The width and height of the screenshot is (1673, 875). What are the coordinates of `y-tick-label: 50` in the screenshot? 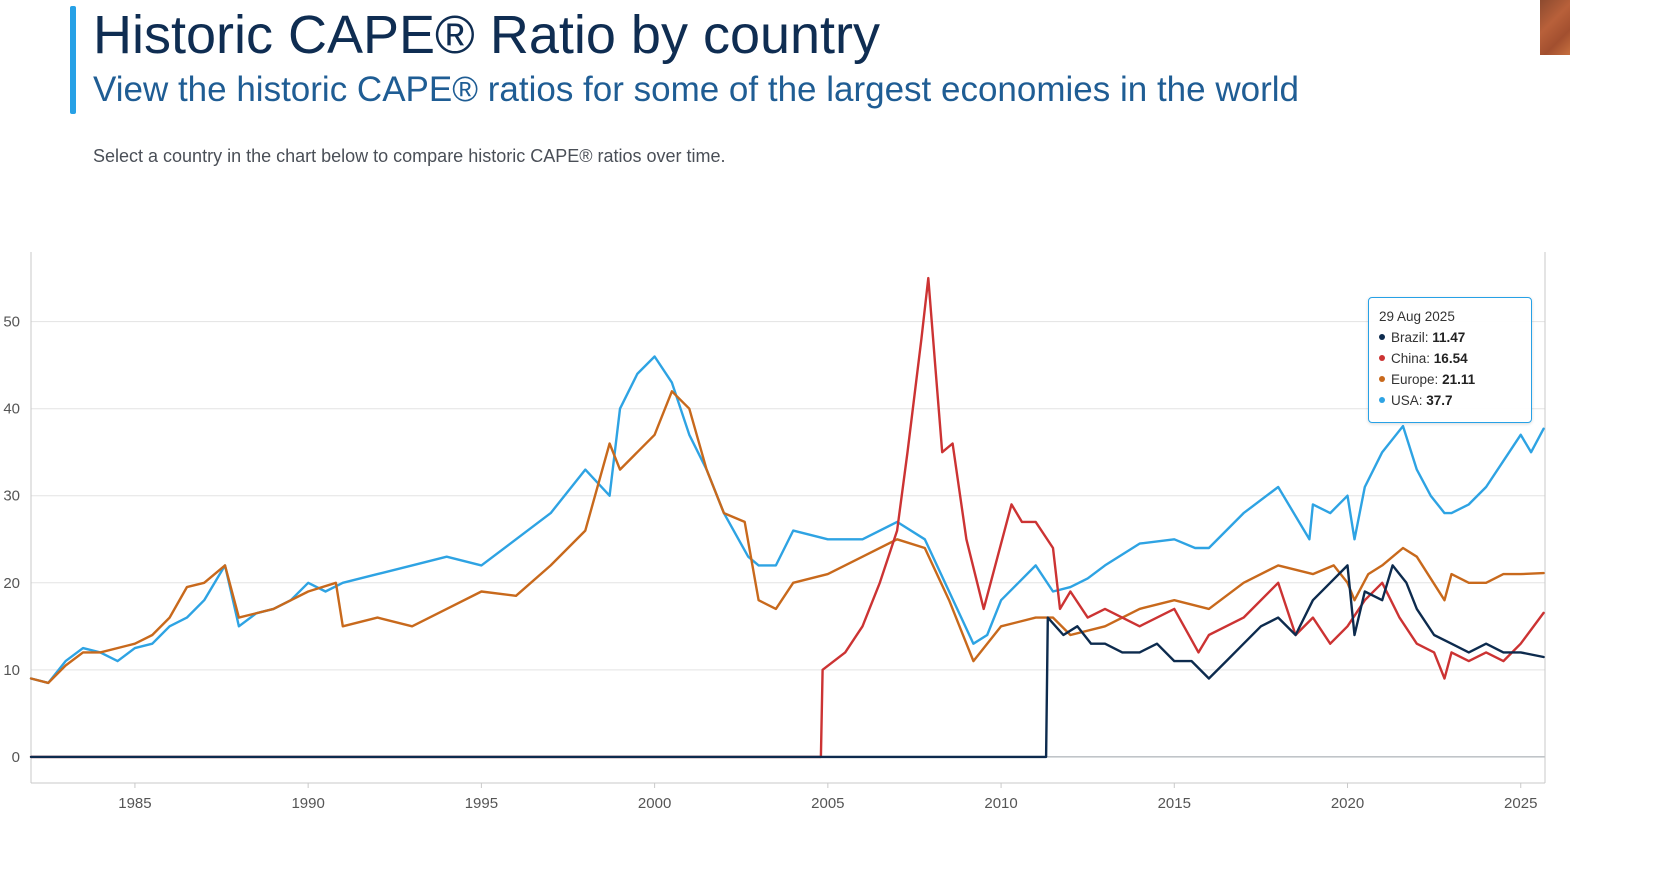 It's located at (11, 322).